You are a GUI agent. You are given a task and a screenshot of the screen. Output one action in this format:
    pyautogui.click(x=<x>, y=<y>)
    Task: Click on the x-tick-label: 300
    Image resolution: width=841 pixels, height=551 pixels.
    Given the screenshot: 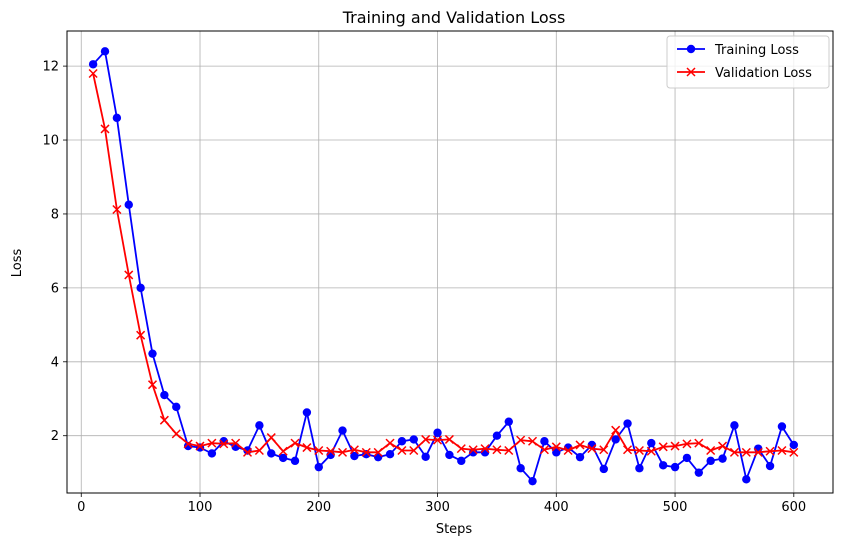 What is the action you would take?
    pyautogui.click(x=437, y=507)
    